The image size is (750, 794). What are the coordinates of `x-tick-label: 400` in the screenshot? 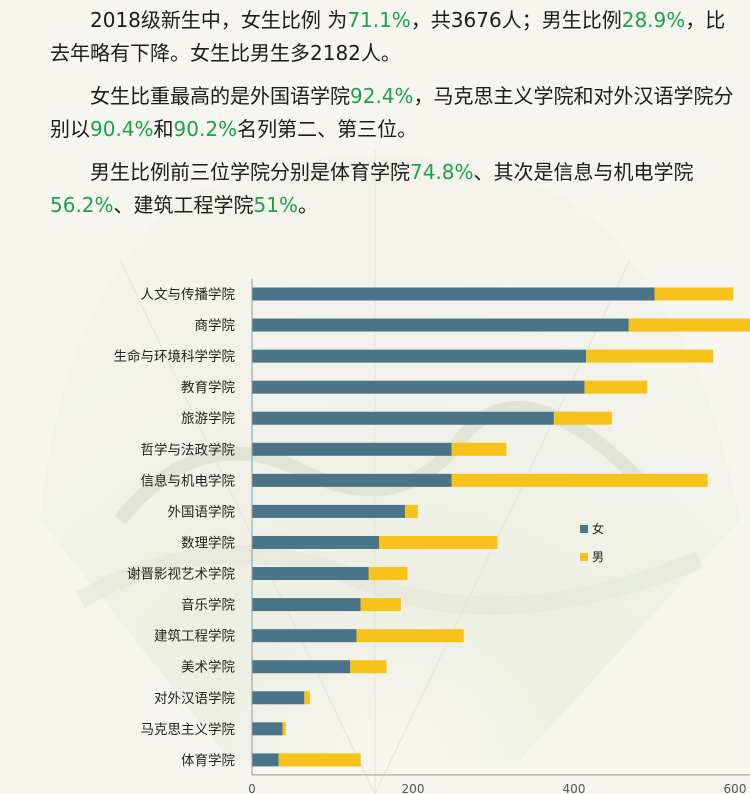 It's located at (574, 788).